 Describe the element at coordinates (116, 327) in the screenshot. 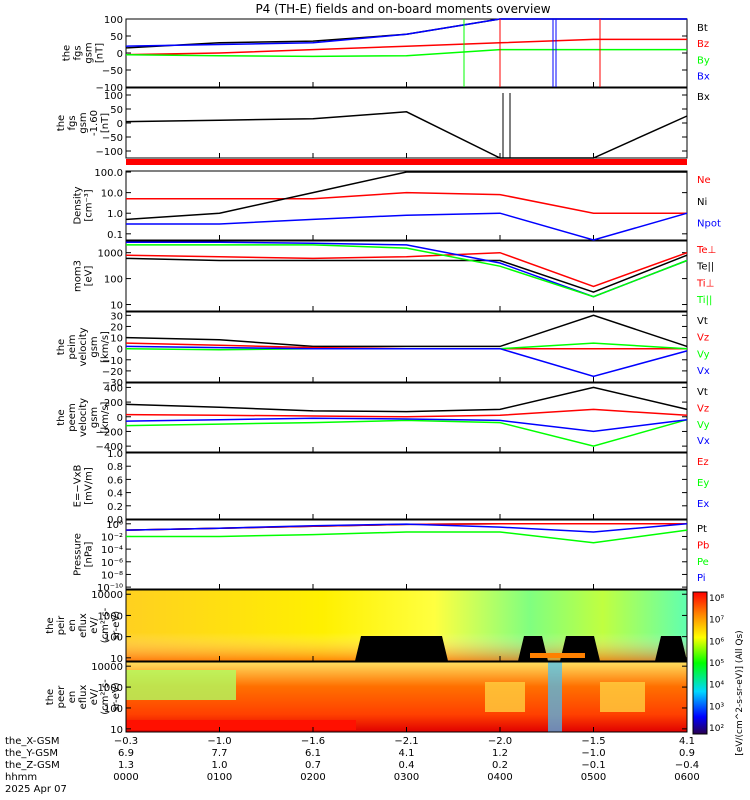

I see `y-tick-label: 20` at that location.